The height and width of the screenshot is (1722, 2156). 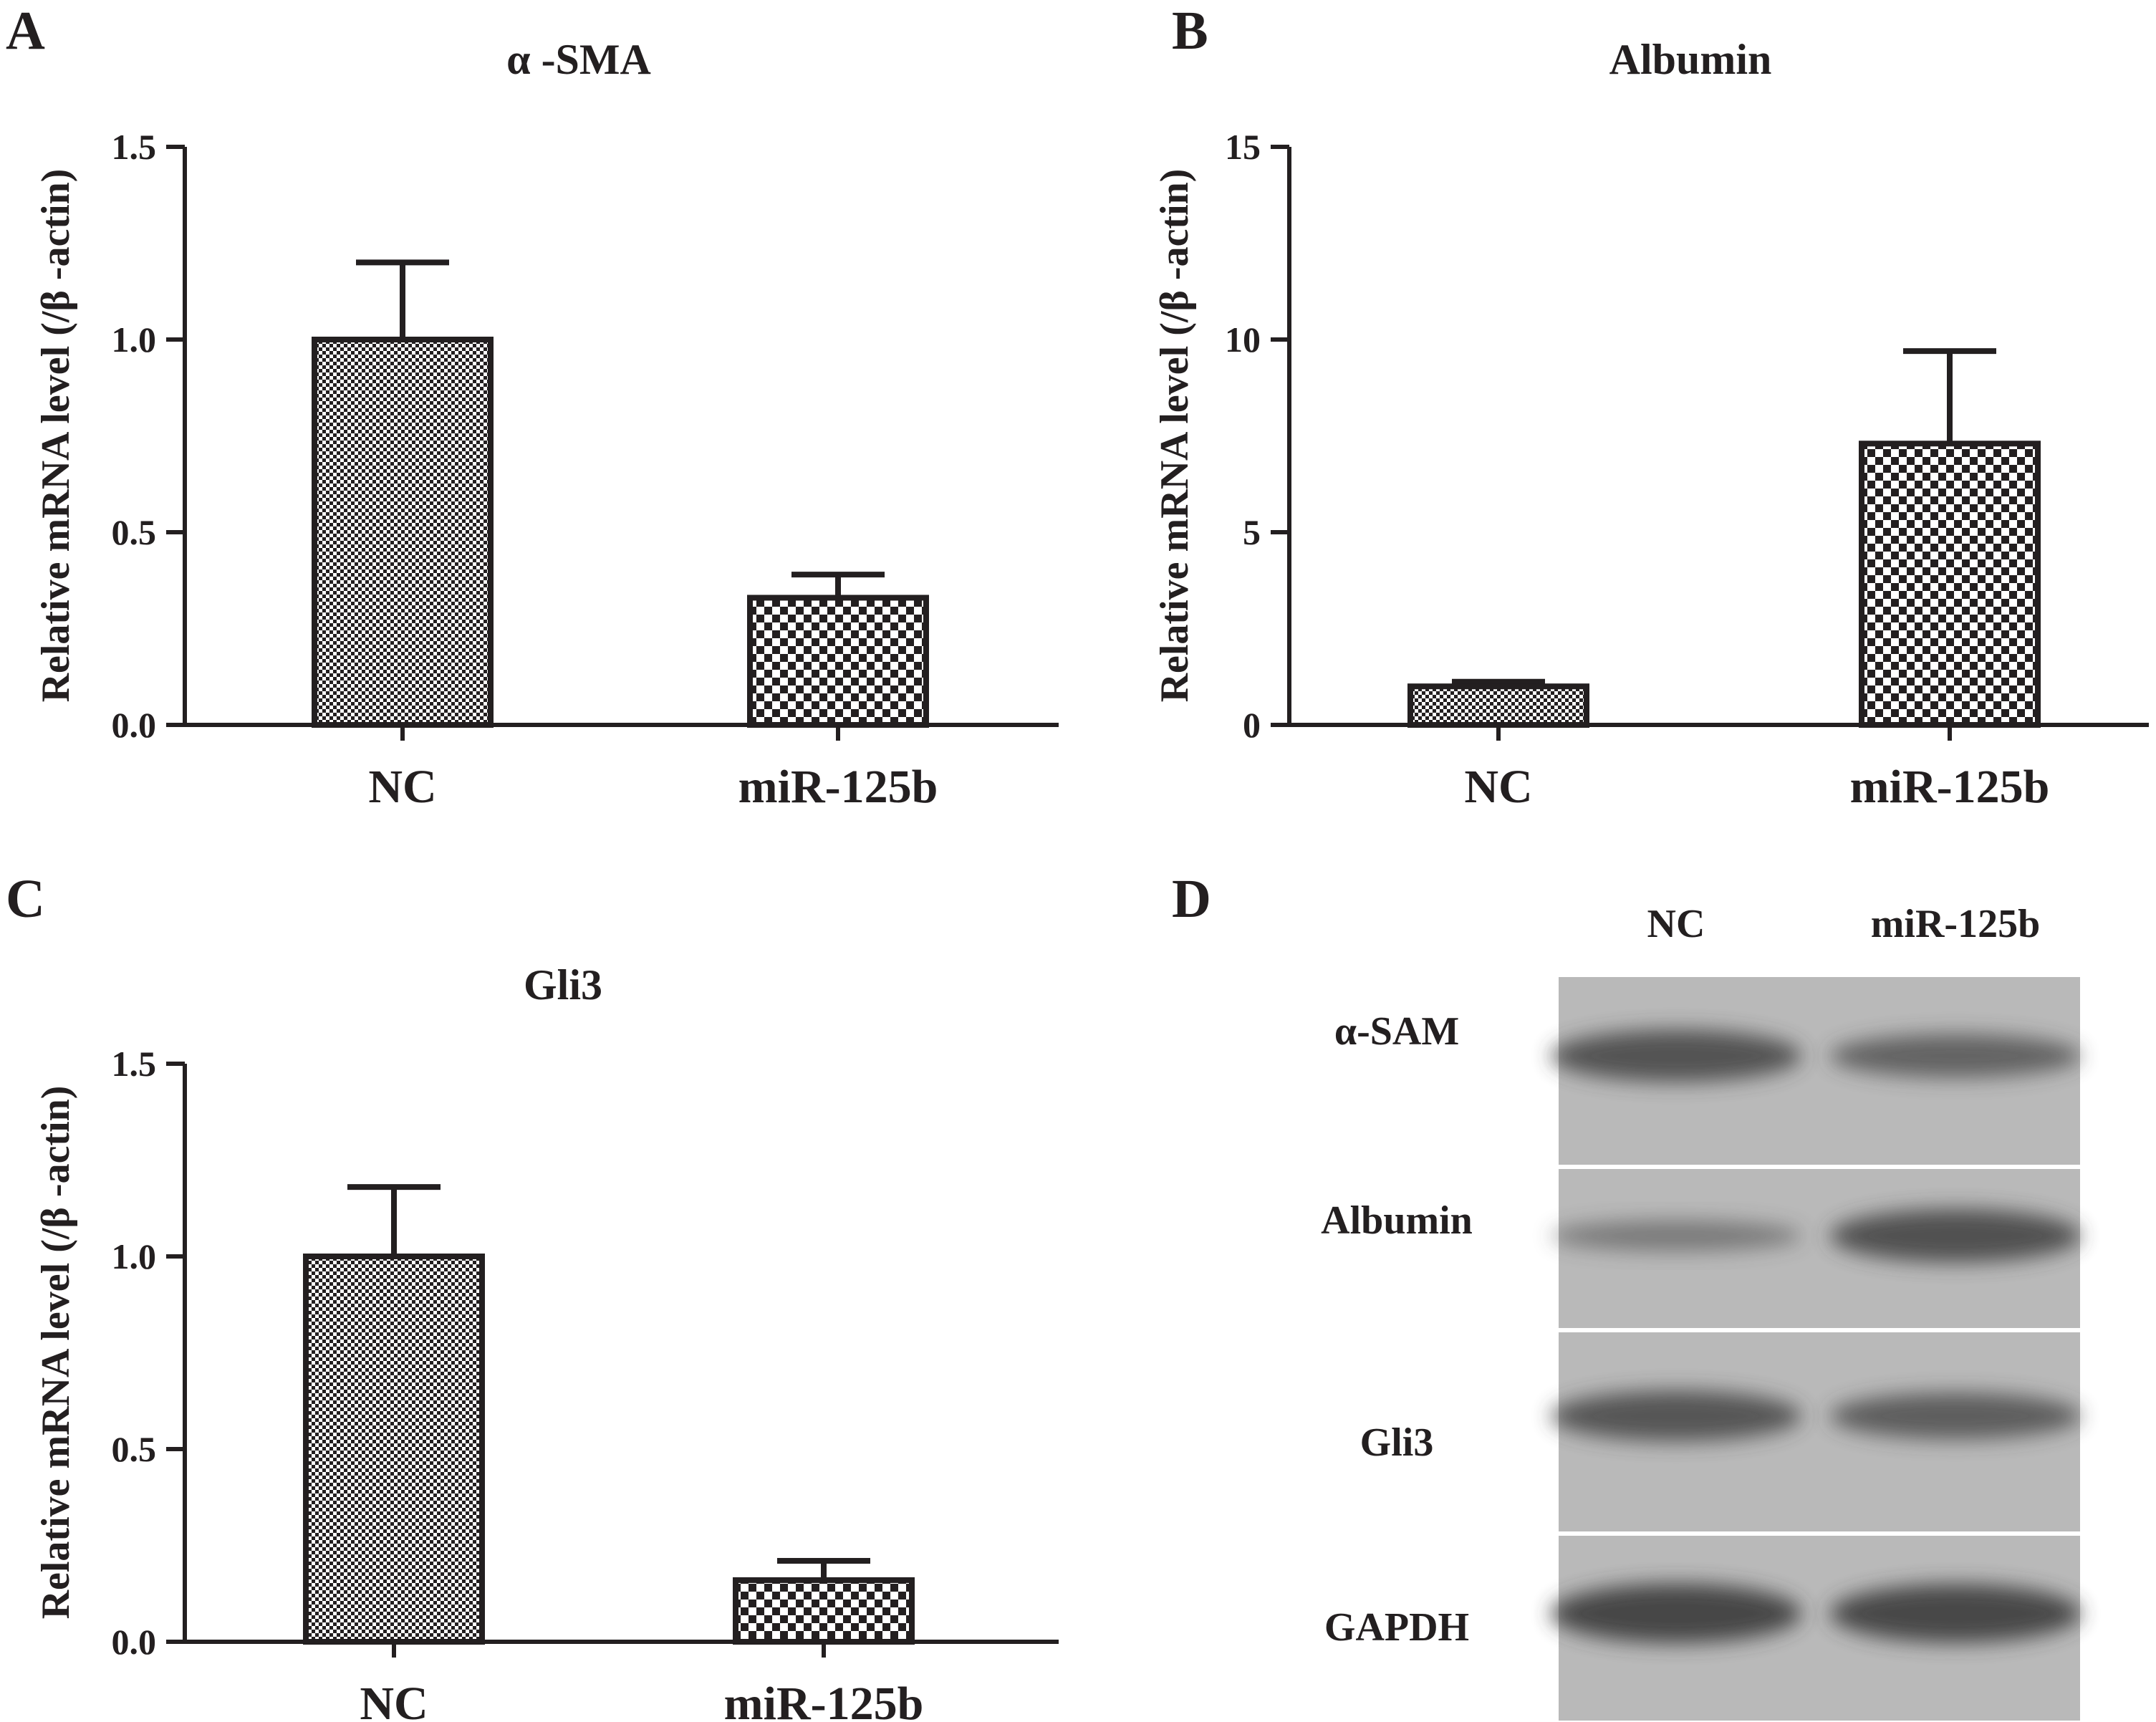 I want to click on chart-title: Albumin, so click(x=1690, y=59).